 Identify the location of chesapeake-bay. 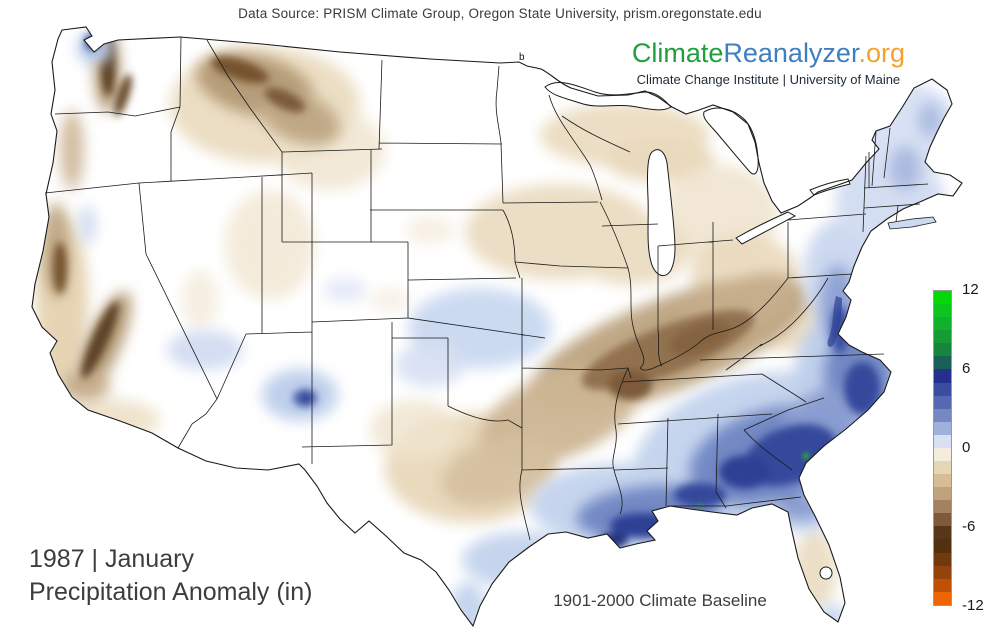
(834, 321).